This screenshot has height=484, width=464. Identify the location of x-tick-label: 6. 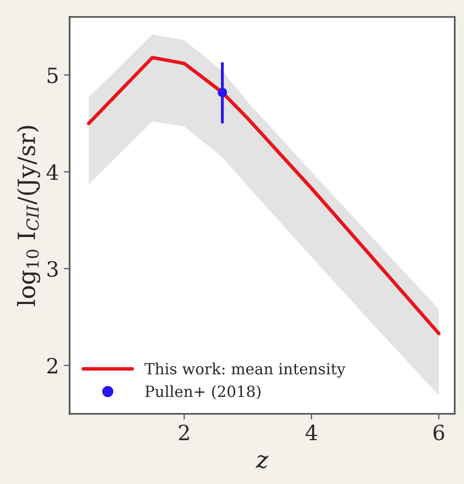
(439, 432).